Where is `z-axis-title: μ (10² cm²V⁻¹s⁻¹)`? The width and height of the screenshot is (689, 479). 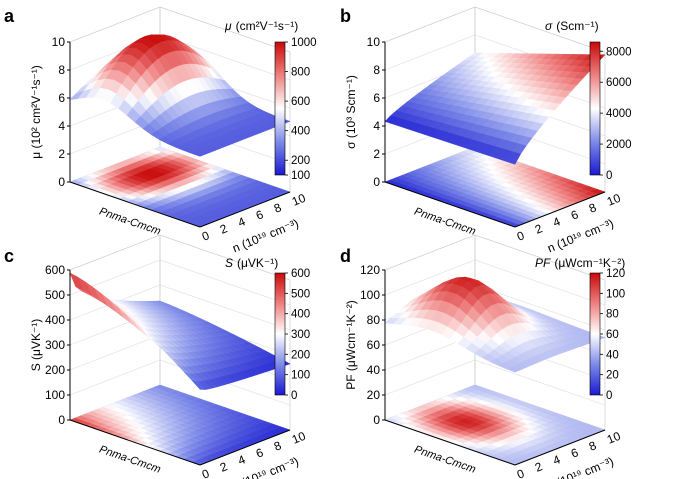
z-axis-title: μ (10² cm²V⁻¹s⁻¹) is located at coordinates (36, 112).